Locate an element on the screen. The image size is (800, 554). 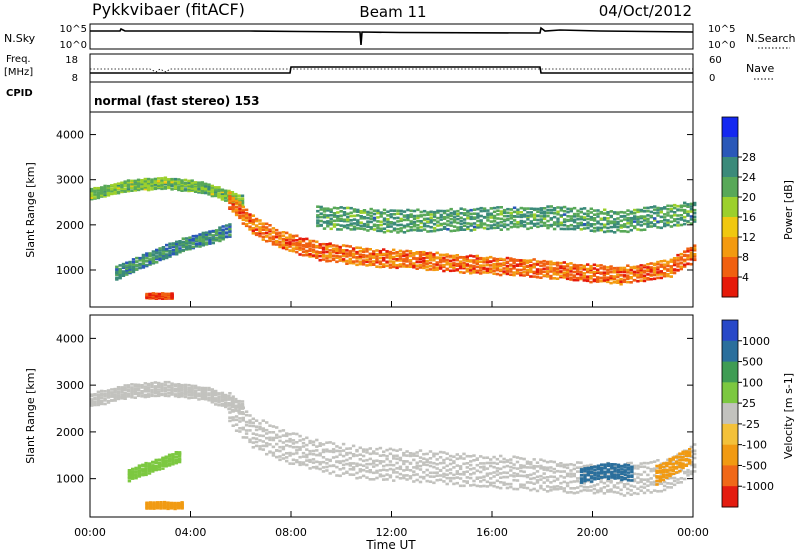
colorbar-tick-label: -500 is located at coordinates (754, 465).